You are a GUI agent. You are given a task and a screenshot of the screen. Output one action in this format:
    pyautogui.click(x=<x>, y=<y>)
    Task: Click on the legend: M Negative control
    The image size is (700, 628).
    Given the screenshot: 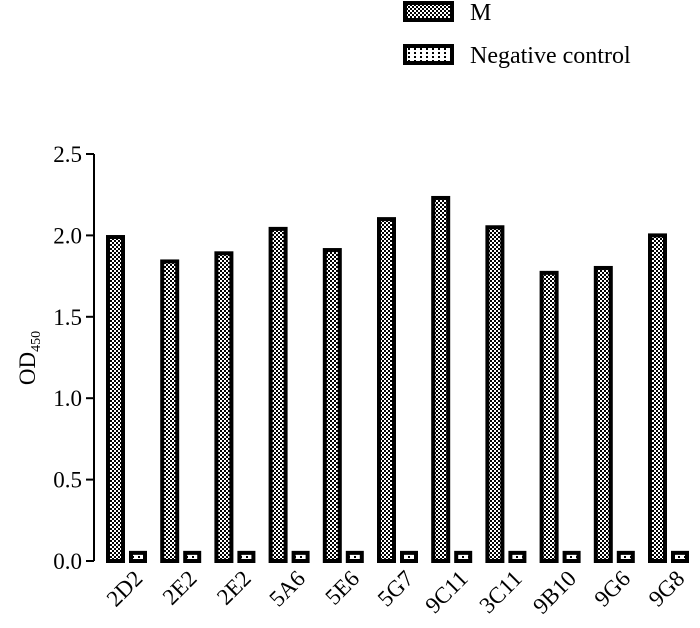 What is the action you would take?
    pyautogui.click(x=517, y=34)
    